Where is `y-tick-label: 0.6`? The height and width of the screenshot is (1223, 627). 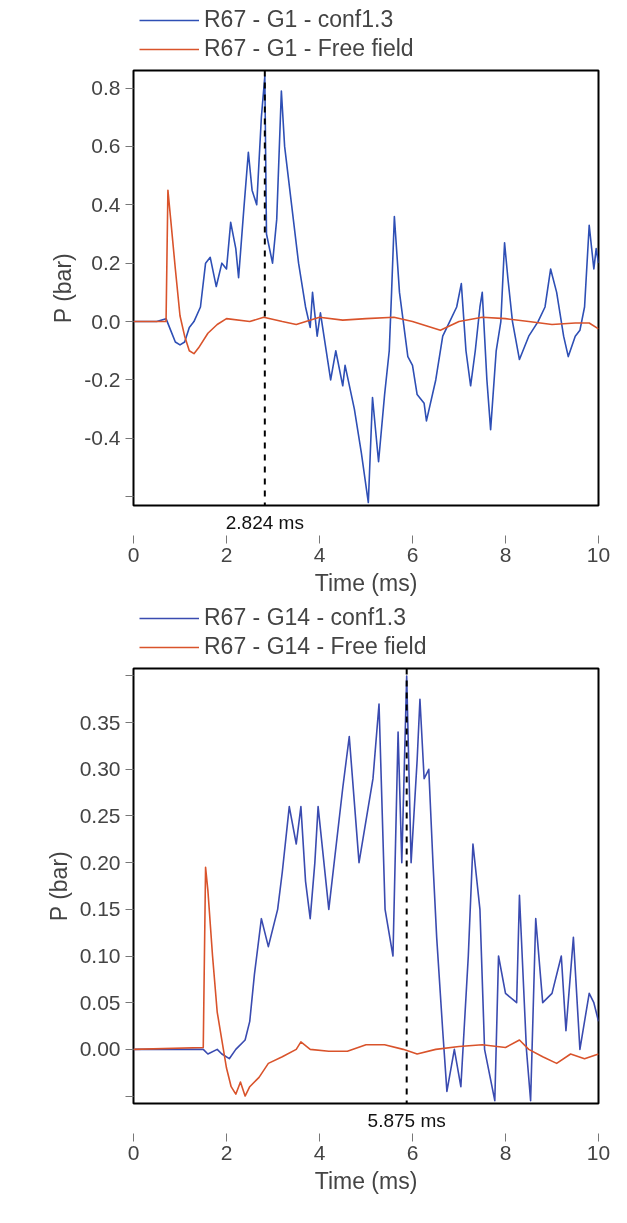 y-tick-label: 0.6 is located at coordinates (106, 146).